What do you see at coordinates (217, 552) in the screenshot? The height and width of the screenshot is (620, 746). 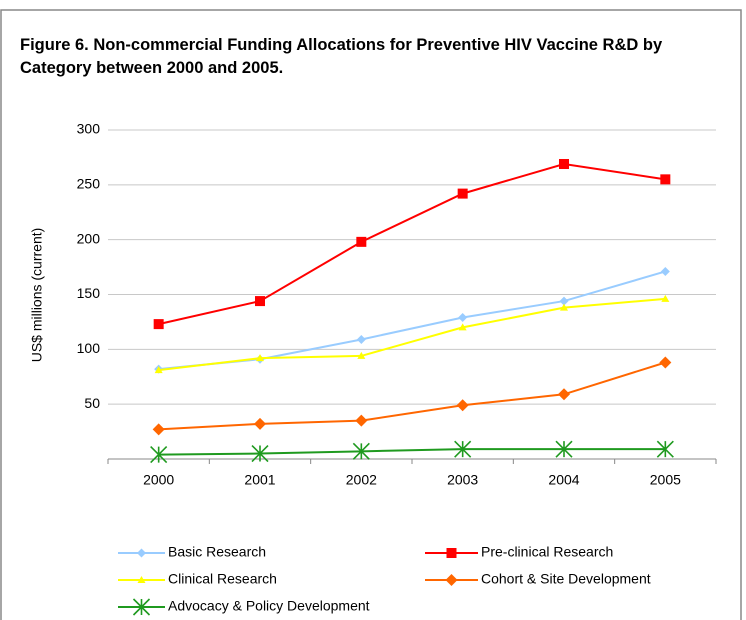 I see `legend-label: Basic Research` at bounding box center [217, 552].